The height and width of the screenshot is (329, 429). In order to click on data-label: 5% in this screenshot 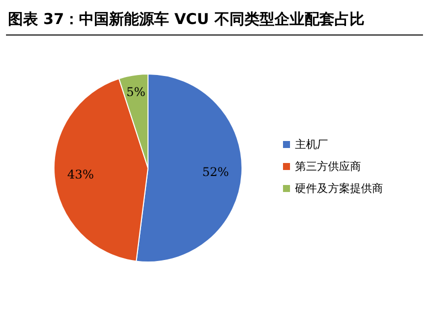, I will do `click(136, 91)`.